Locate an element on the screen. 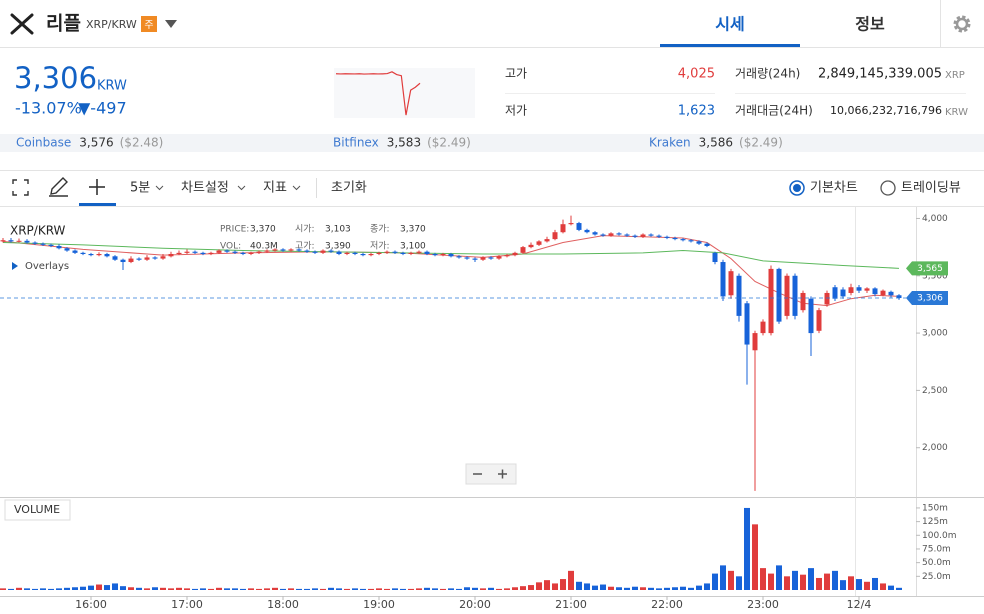 The height and width of the screenshot is (614, 984). stat-value: 1,623 is located at coordinates (696, 111).